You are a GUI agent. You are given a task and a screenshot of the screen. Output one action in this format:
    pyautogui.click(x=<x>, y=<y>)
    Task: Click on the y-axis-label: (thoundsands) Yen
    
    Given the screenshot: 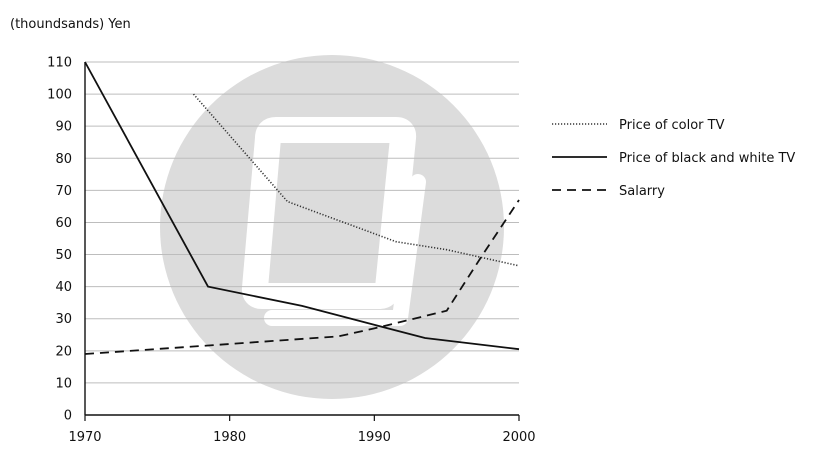 What is the action you would take?
    pyautogui.click(x=70, y=24)
    